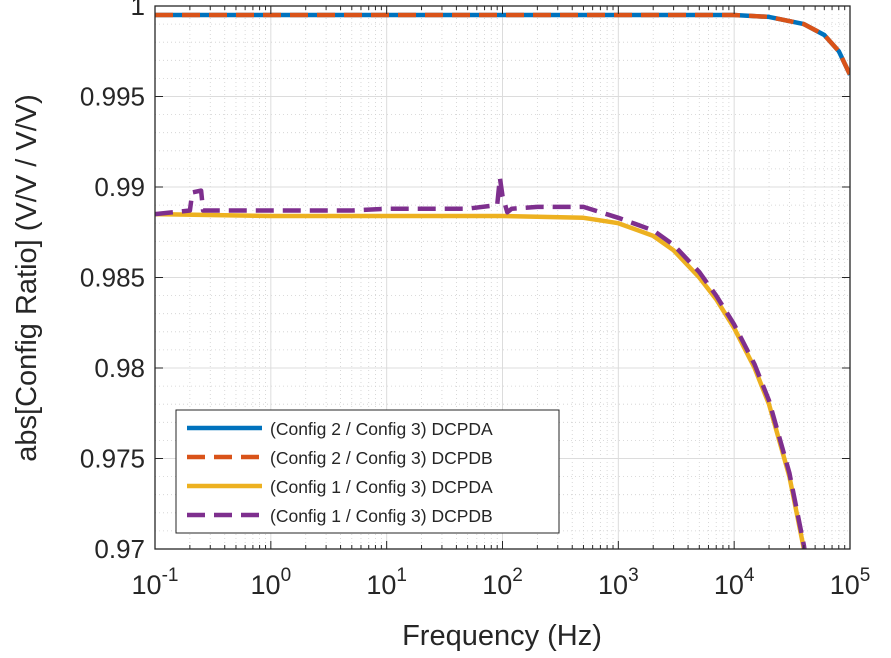 The height and width of the screenshot is (658, 891). Describe the element at coordinates (381, 516) in the screenshot. I see `legend-label: (Config 1 / Config 3) DCPDB` at that location.